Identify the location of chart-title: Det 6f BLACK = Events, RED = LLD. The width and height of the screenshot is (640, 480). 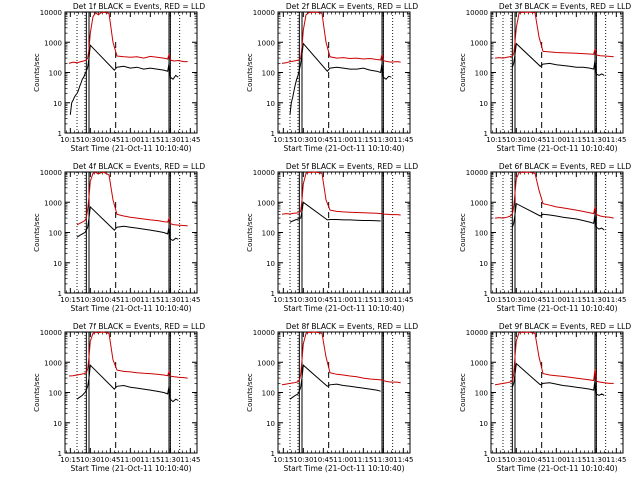
(565, 166).